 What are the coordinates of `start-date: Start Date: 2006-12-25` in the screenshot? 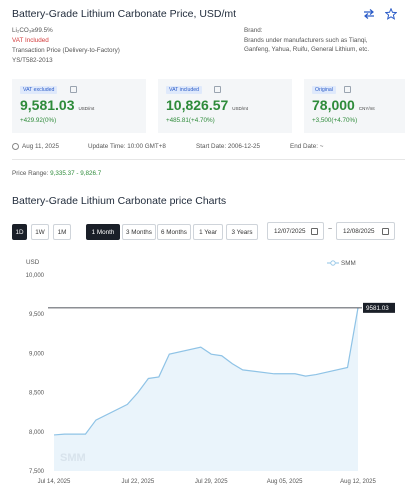 It's located at (228, 146).